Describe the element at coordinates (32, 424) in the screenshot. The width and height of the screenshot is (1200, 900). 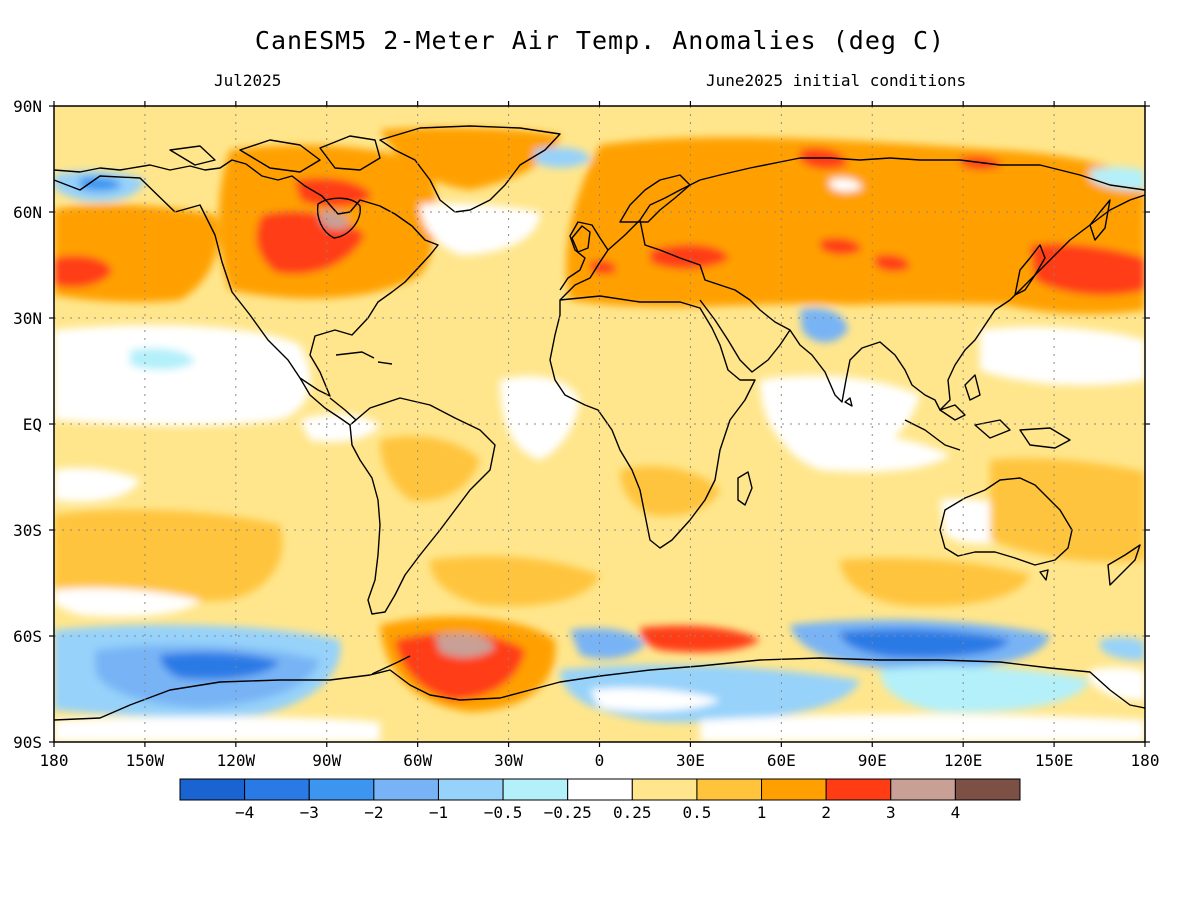
I see `lat-label: EQ` at that location.